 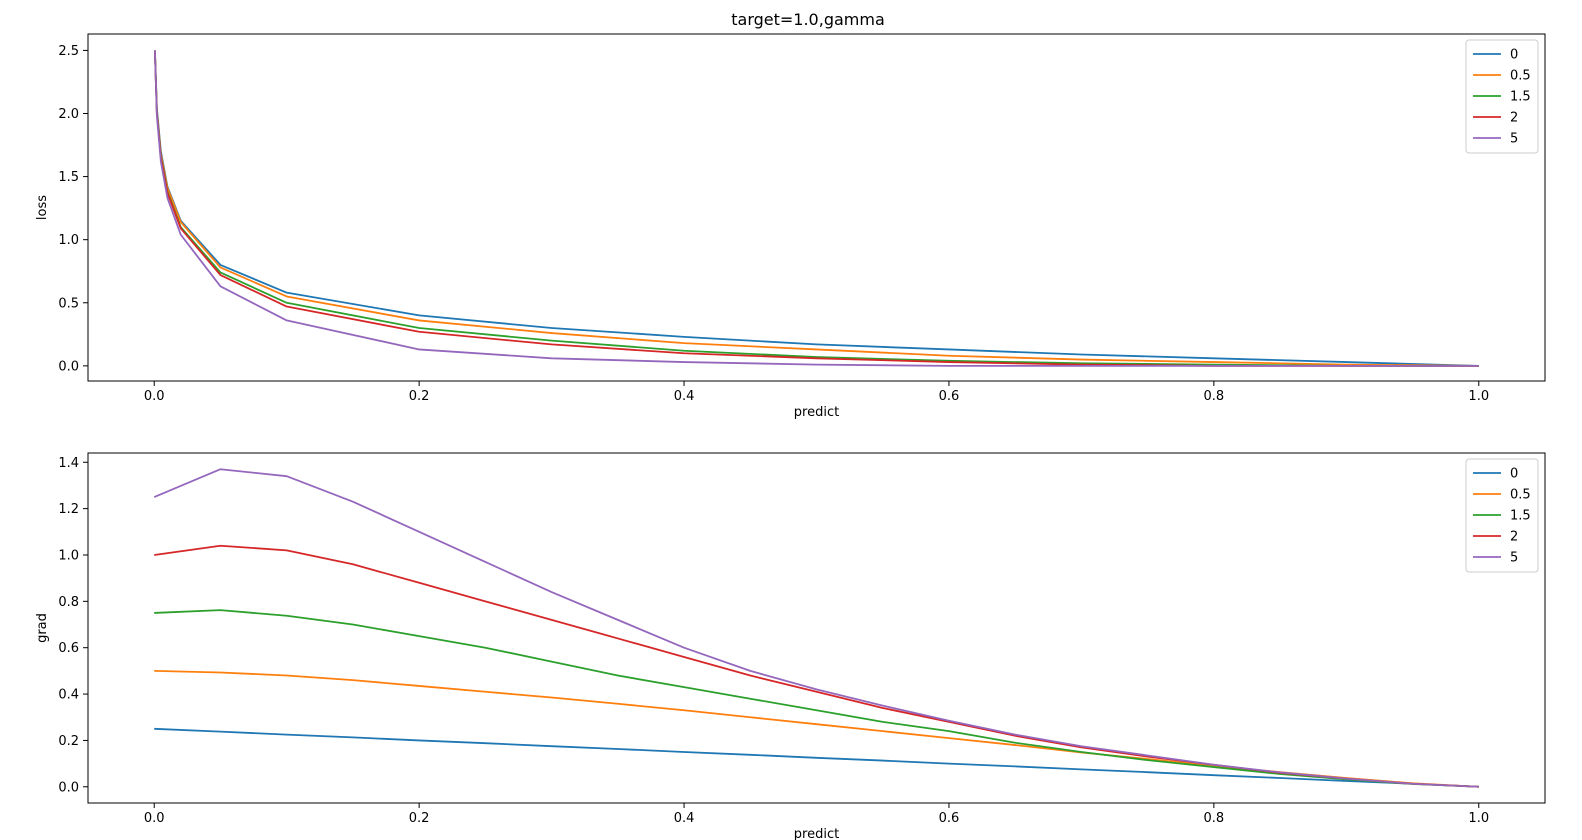 I want to click on y-tick-label: 1.4, so click(x=68, y=463).